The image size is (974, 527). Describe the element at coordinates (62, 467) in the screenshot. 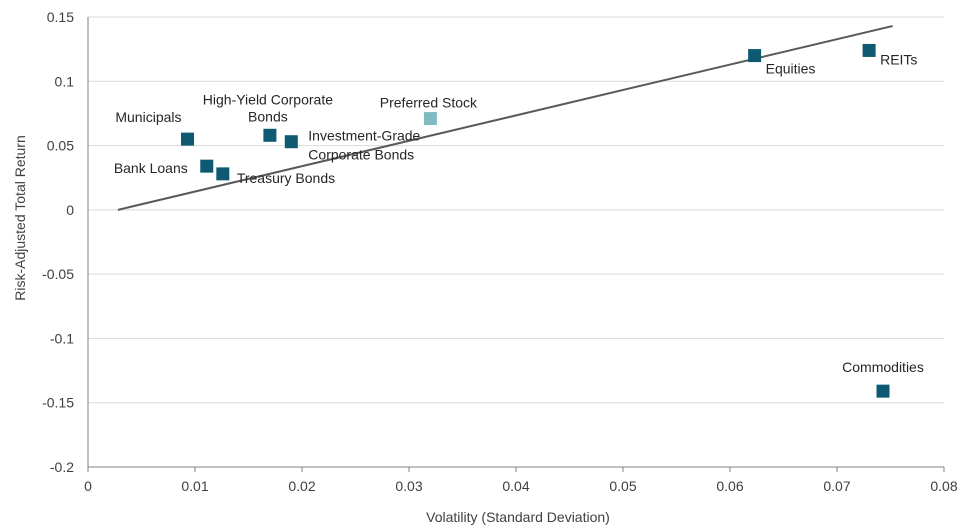

I see `y-tick-label: -0.2` at that location.